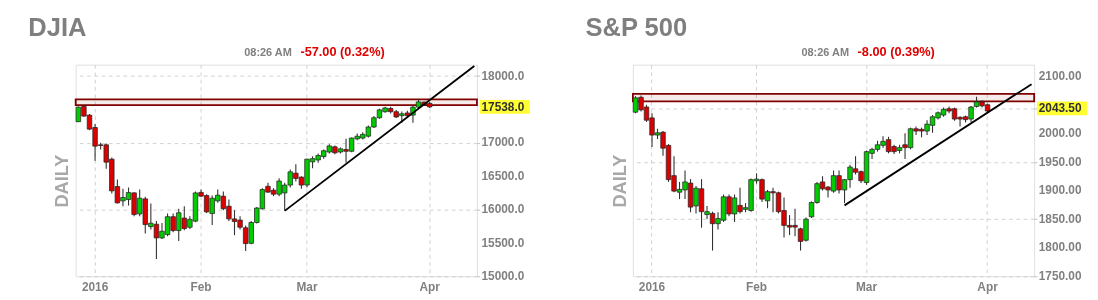 This screenshot has width=1098, height=300. Describe the element at coordinates (1060, 75) in the screenshot. I see `y-tick-label: 2100.00` at that location.